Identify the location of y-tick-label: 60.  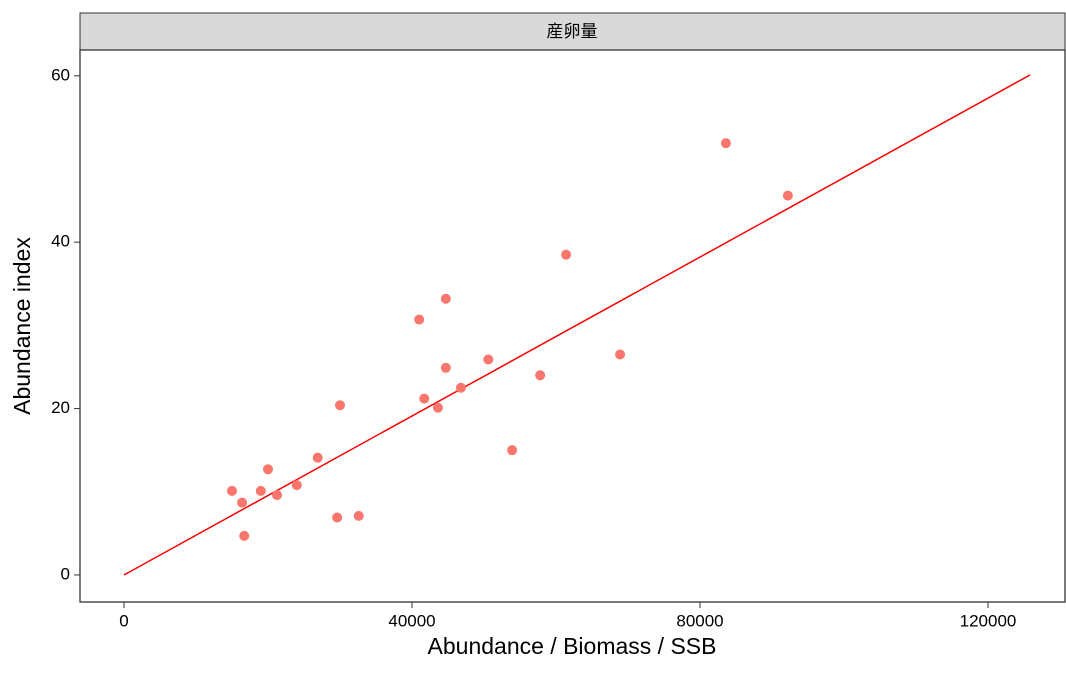
(60, 74).